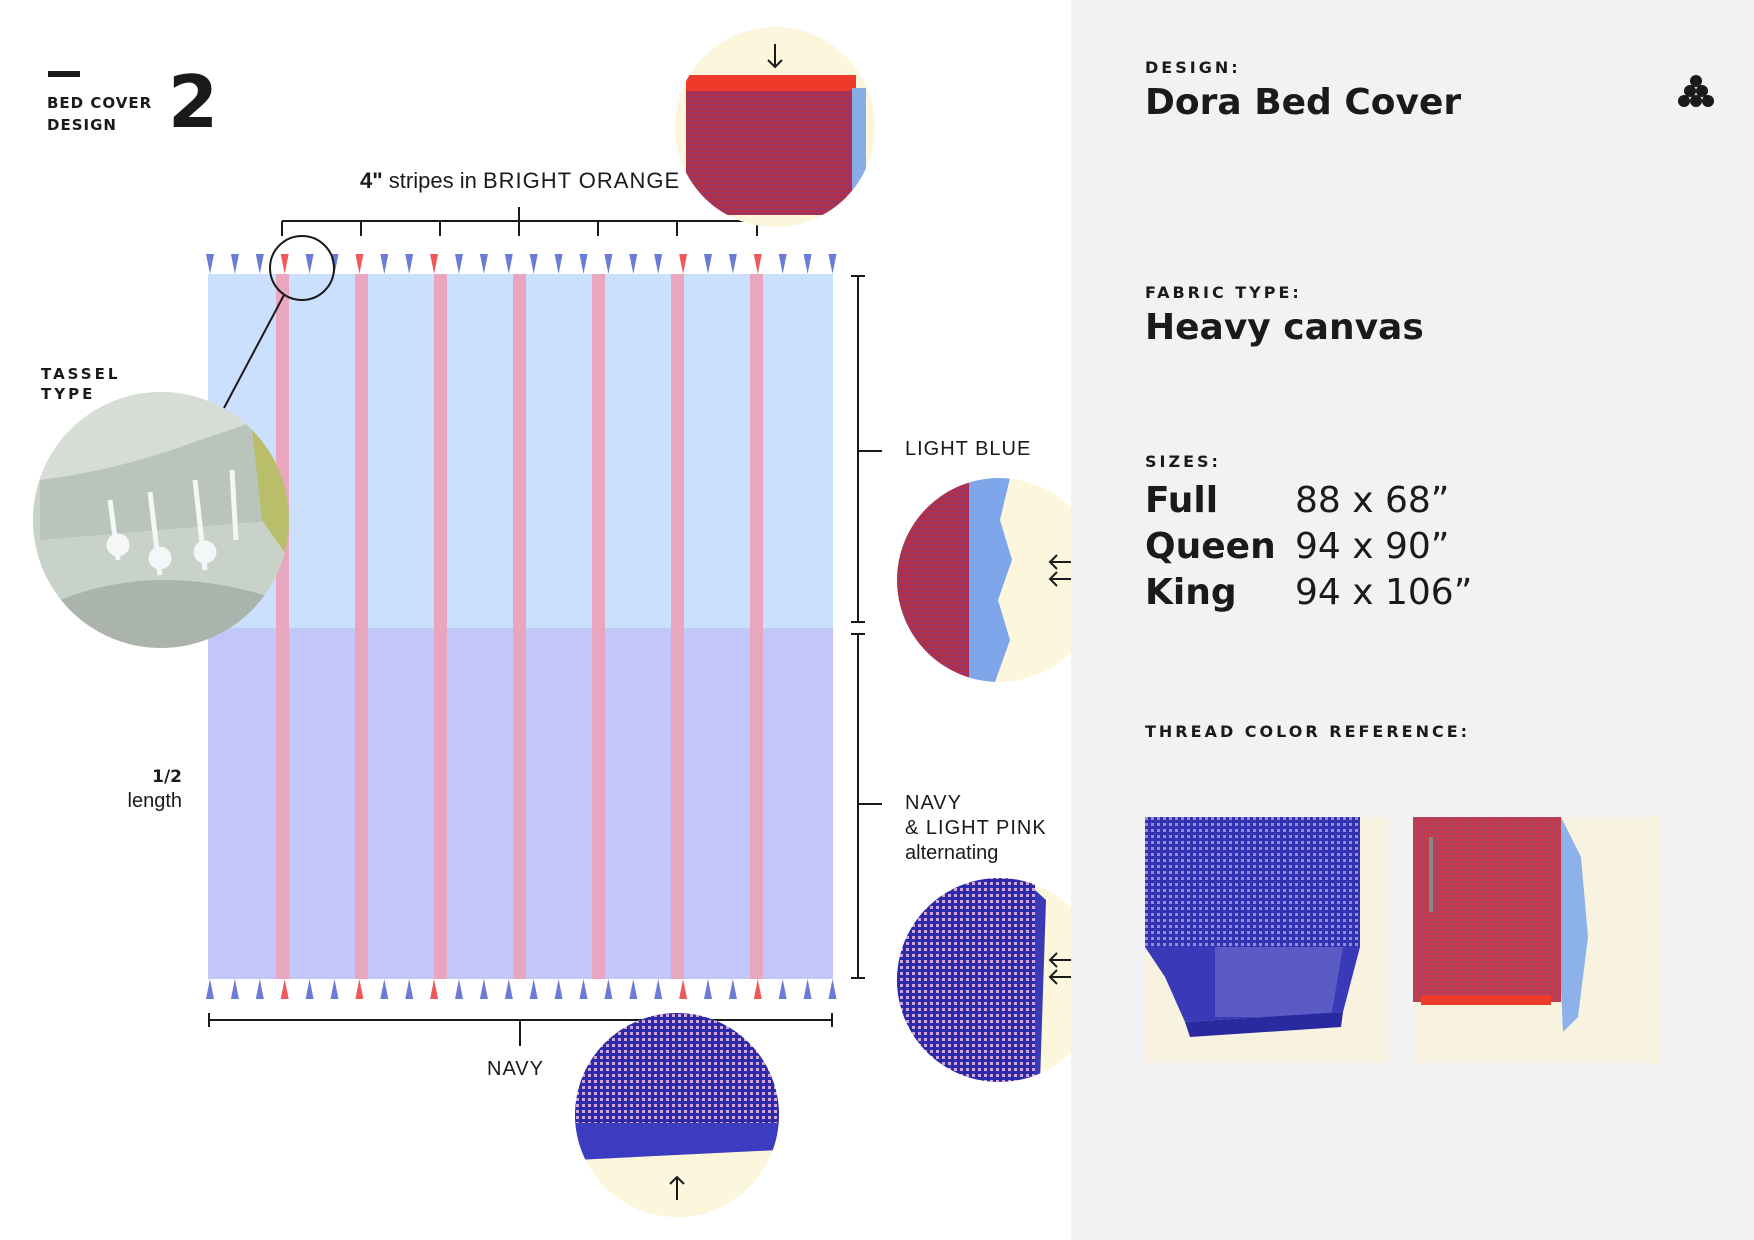  I want to click on thread-swatch-red, so click(1536, 940).